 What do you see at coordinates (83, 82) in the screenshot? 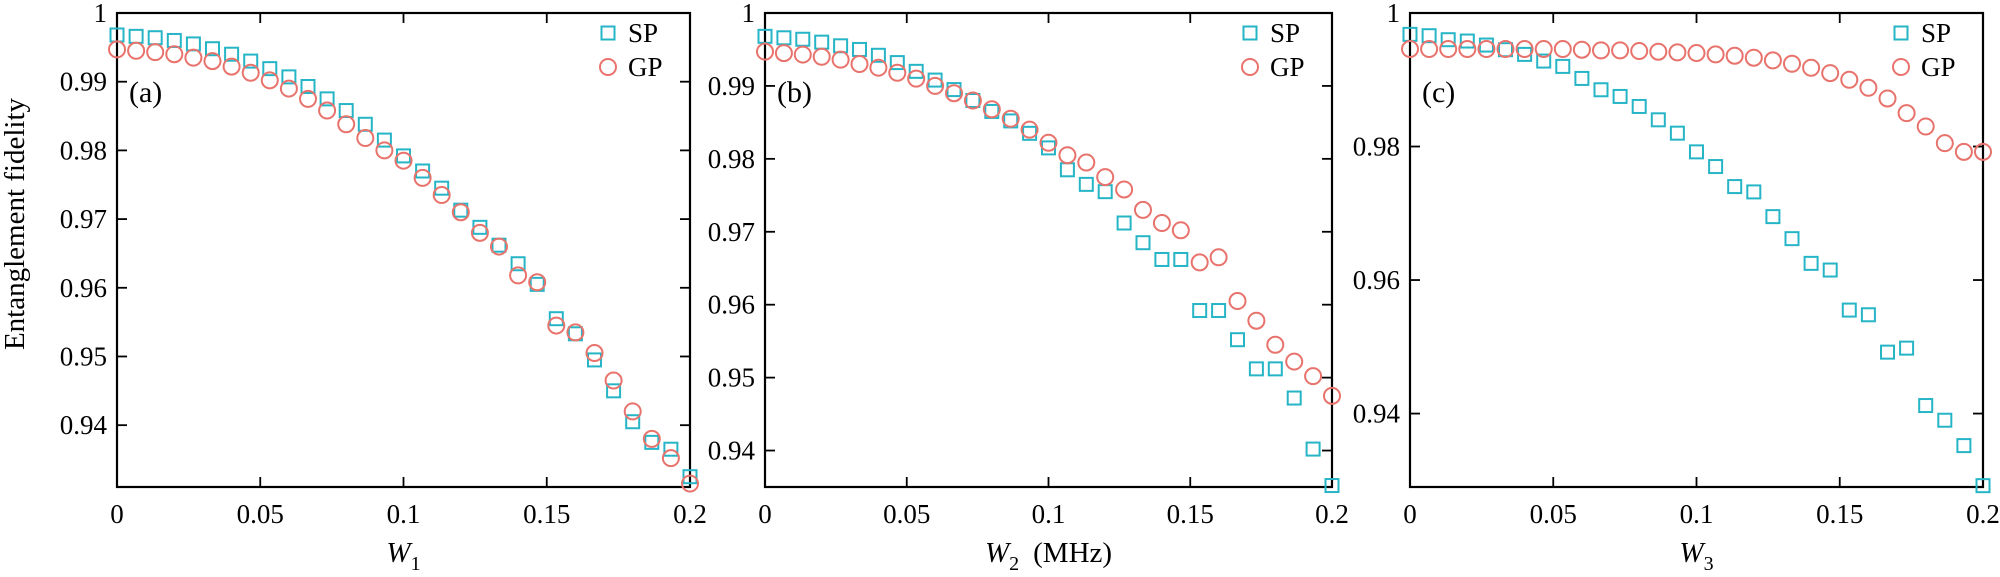
I see `y-tick-label: 0.99` at bounding box center [83, 82].